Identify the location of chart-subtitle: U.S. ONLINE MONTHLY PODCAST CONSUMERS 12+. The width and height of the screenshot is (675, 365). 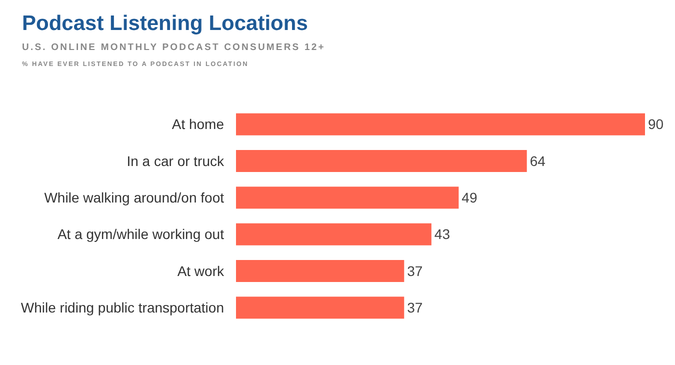
(174, 47).